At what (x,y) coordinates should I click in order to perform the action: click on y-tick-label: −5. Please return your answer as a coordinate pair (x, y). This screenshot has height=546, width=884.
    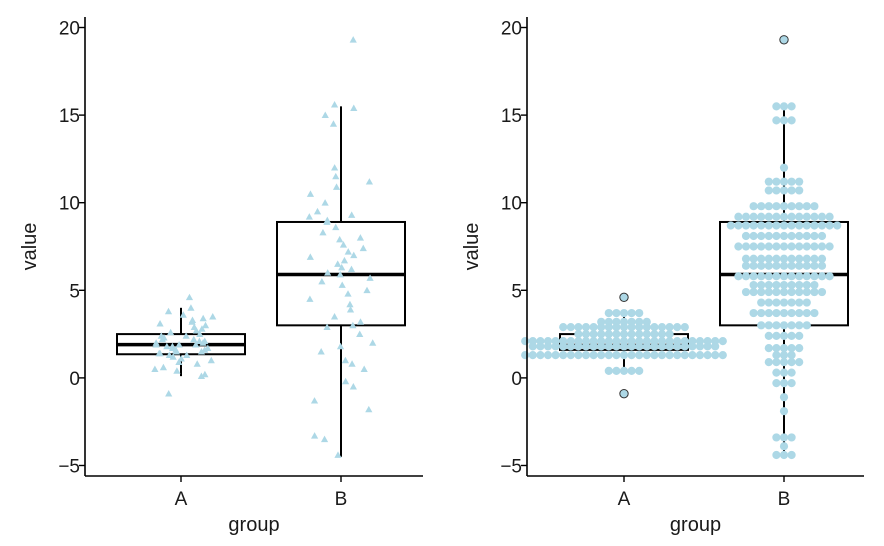
    Looking at the image, I should click on (511, 466).